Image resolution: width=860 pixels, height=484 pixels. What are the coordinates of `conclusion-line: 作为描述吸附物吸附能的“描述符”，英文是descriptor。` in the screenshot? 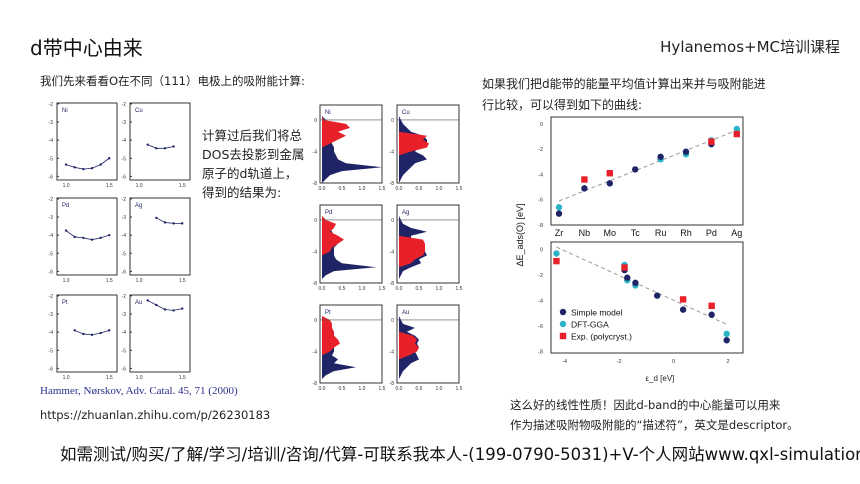 It's located at (654, 425).